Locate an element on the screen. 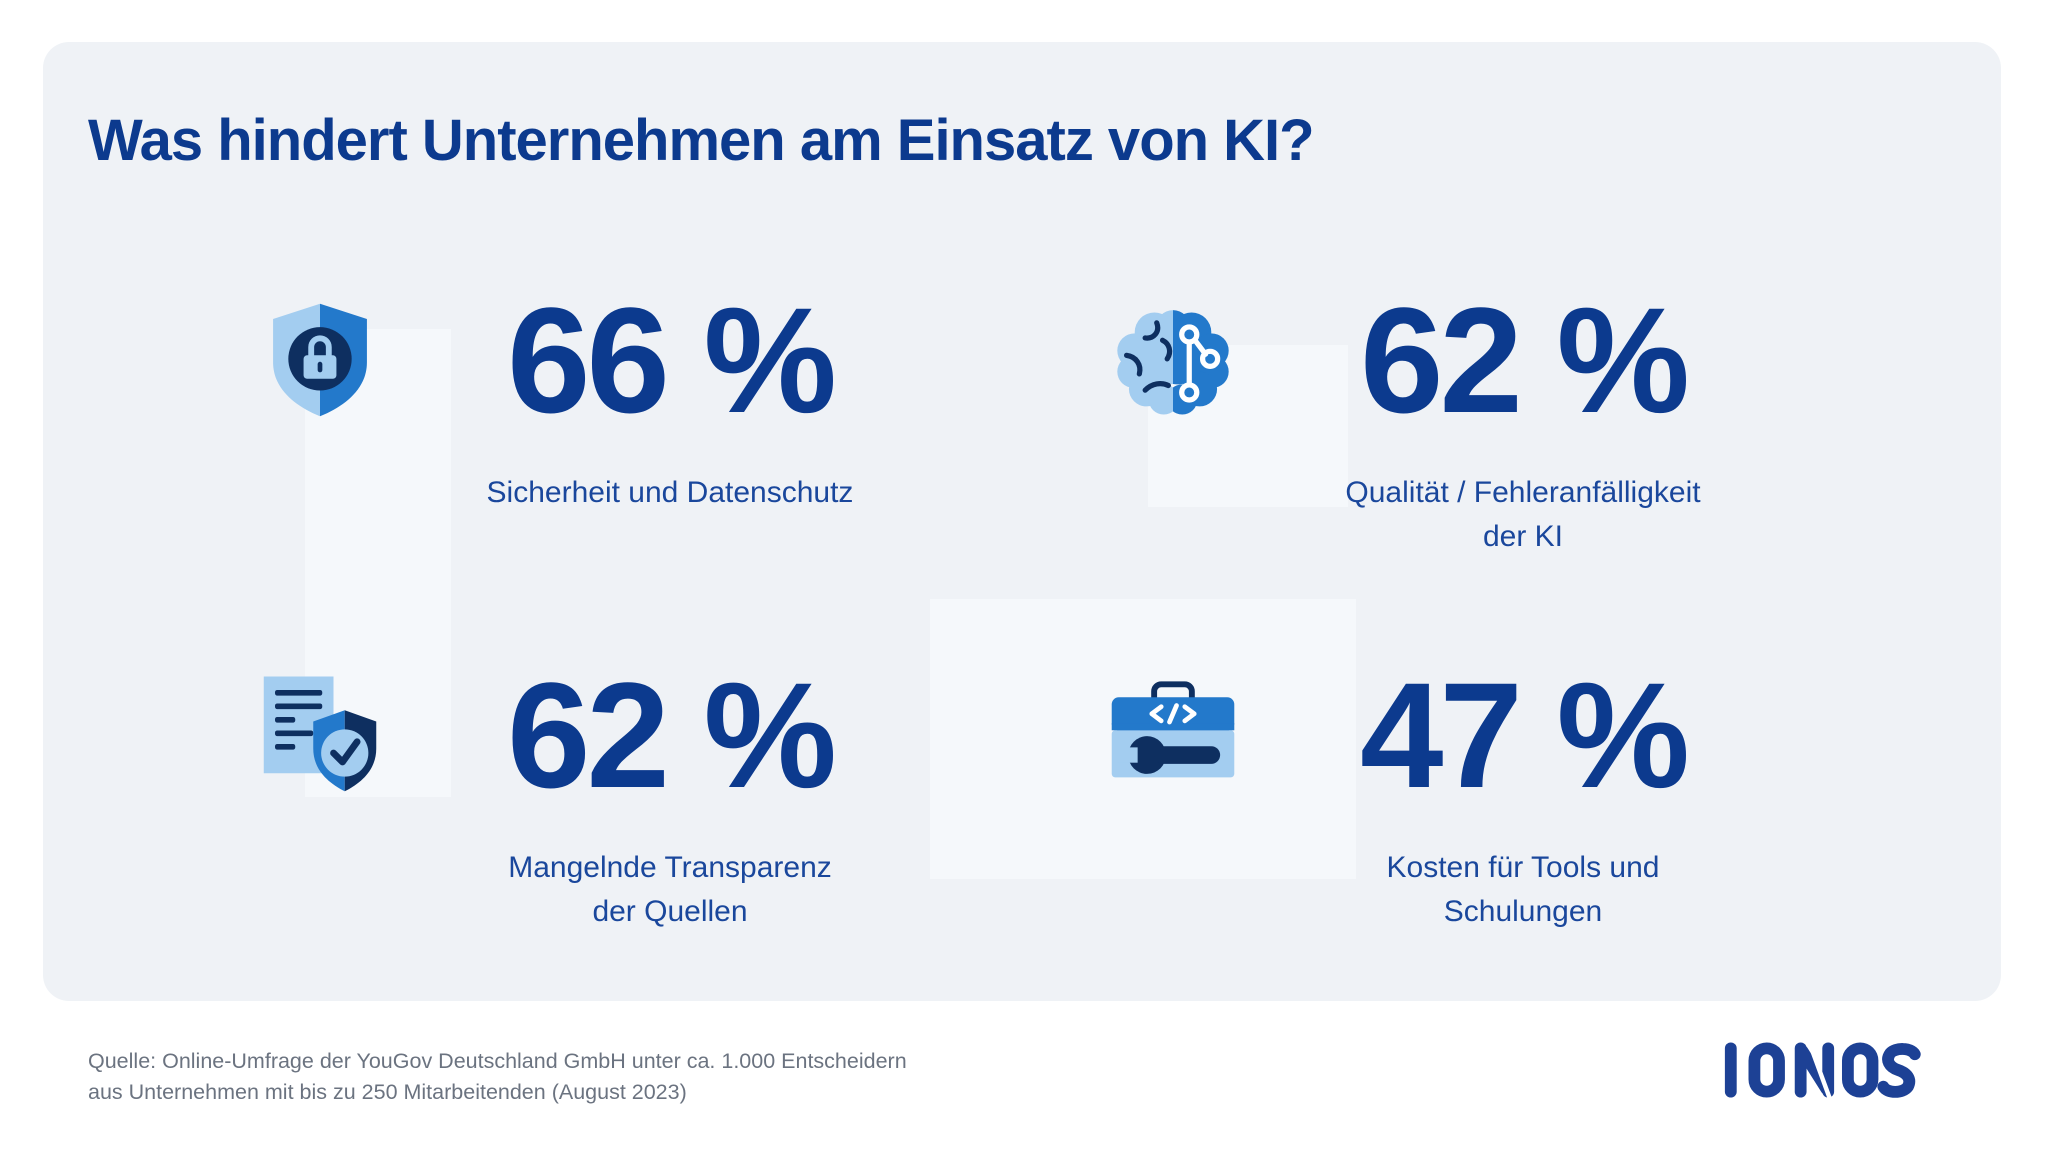 Image resolution: width=2048 pixels, height=1152 pixels. document-shield-check-icon is located at coordinates (320, 735).